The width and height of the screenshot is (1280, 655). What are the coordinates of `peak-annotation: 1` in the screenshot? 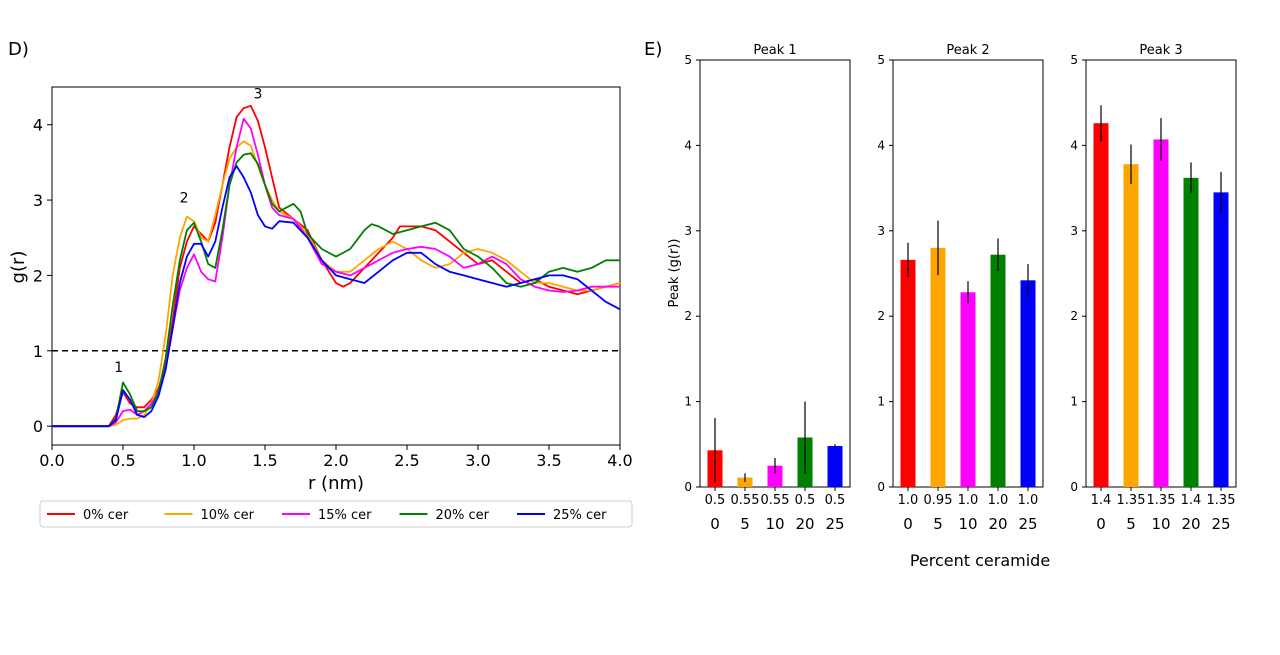 It's located at (118, 368).